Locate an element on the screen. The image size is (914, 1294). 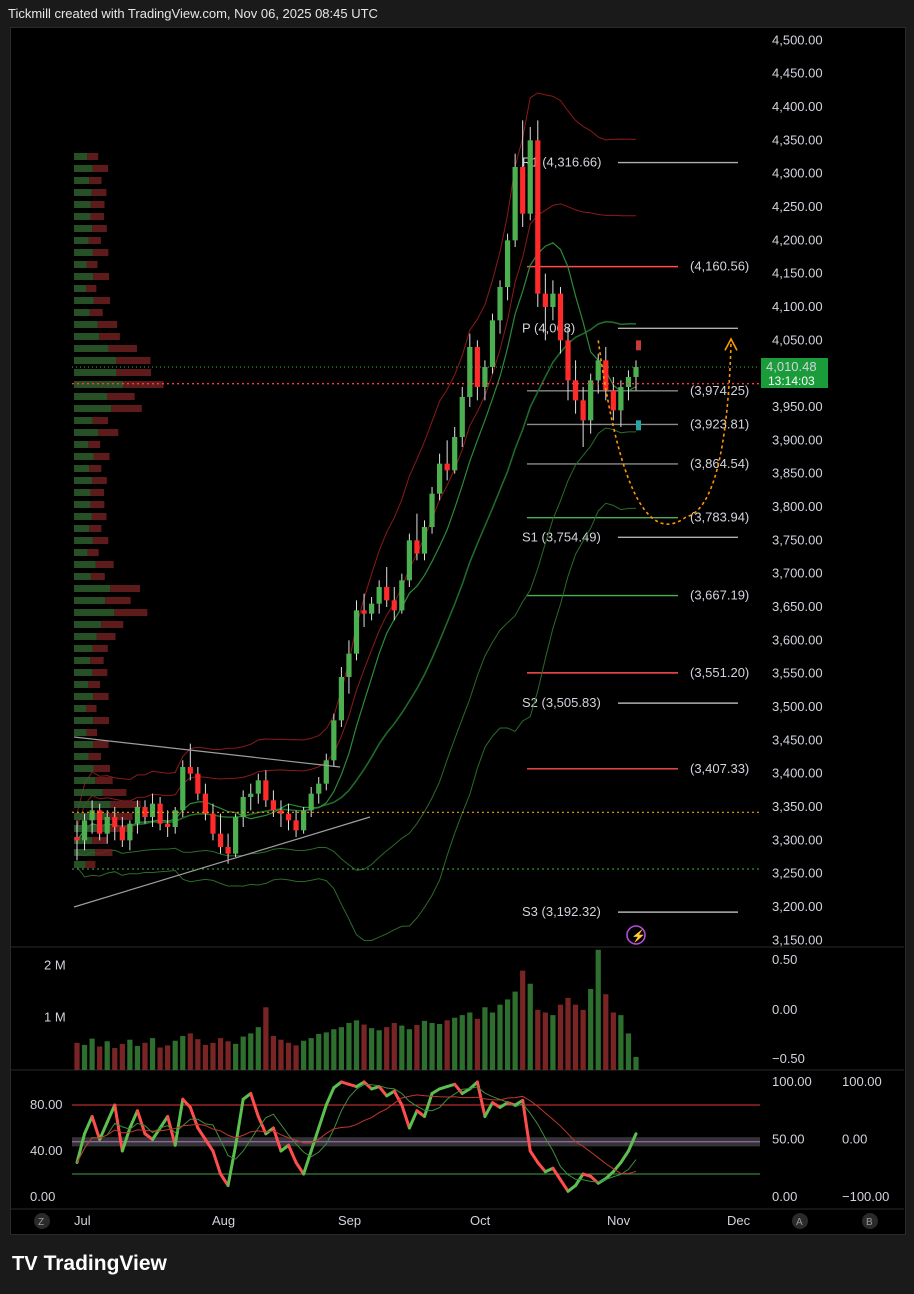
pivot-level-label: (3,864.54) is located at coordinates (719, 463).